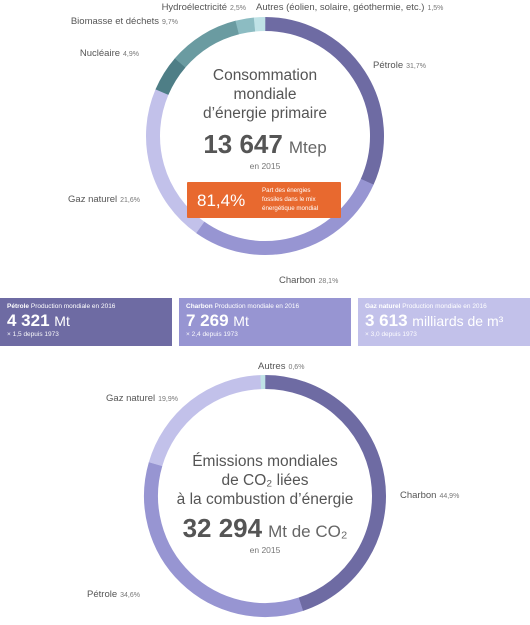 This screenshot has height=625, width=530. What do you see at coordinates (265, 461) in the screenshot?
I see `co2-title-line-1: Émissions mondiales` at bounding box center [265, 461].